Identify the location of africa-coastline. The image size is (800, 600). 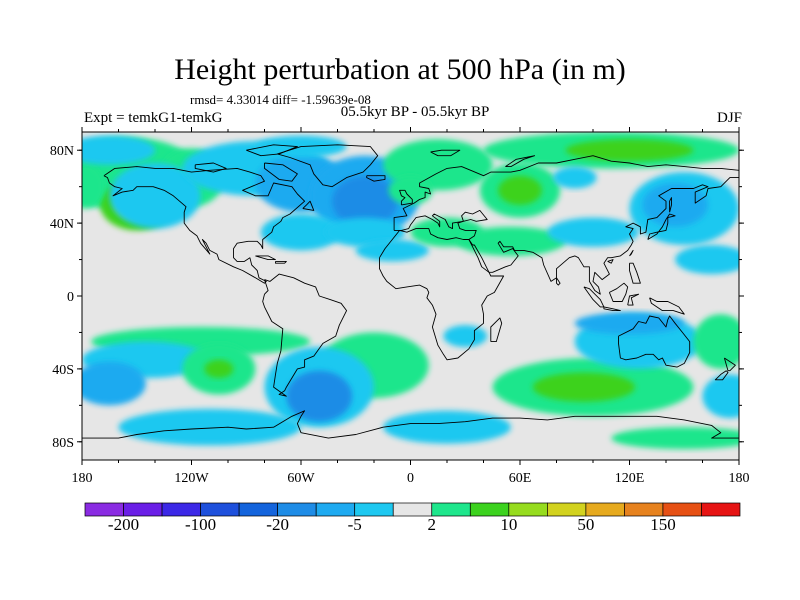
(442, 294).